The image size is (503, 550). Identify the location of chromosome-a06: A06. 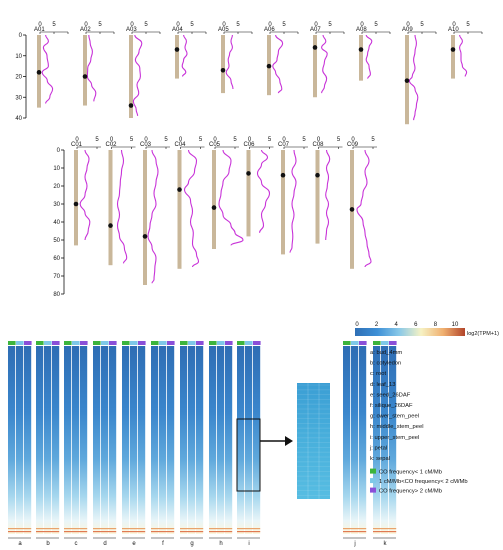
(281, 61).